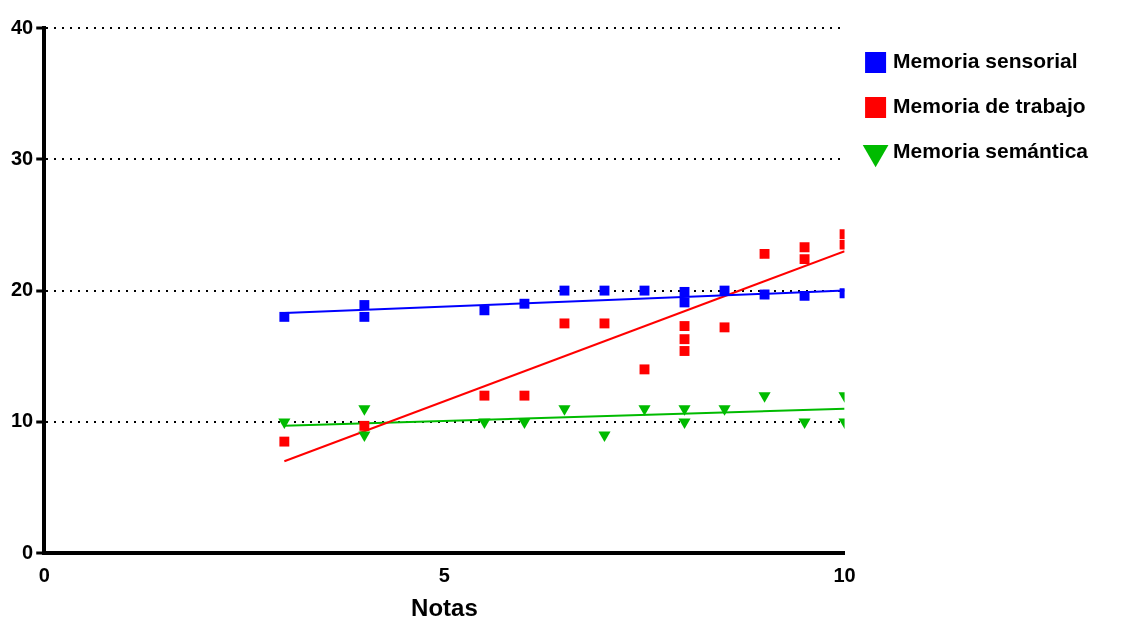  I want to click on legend-label: Memoria semántica, so click(991, 151).